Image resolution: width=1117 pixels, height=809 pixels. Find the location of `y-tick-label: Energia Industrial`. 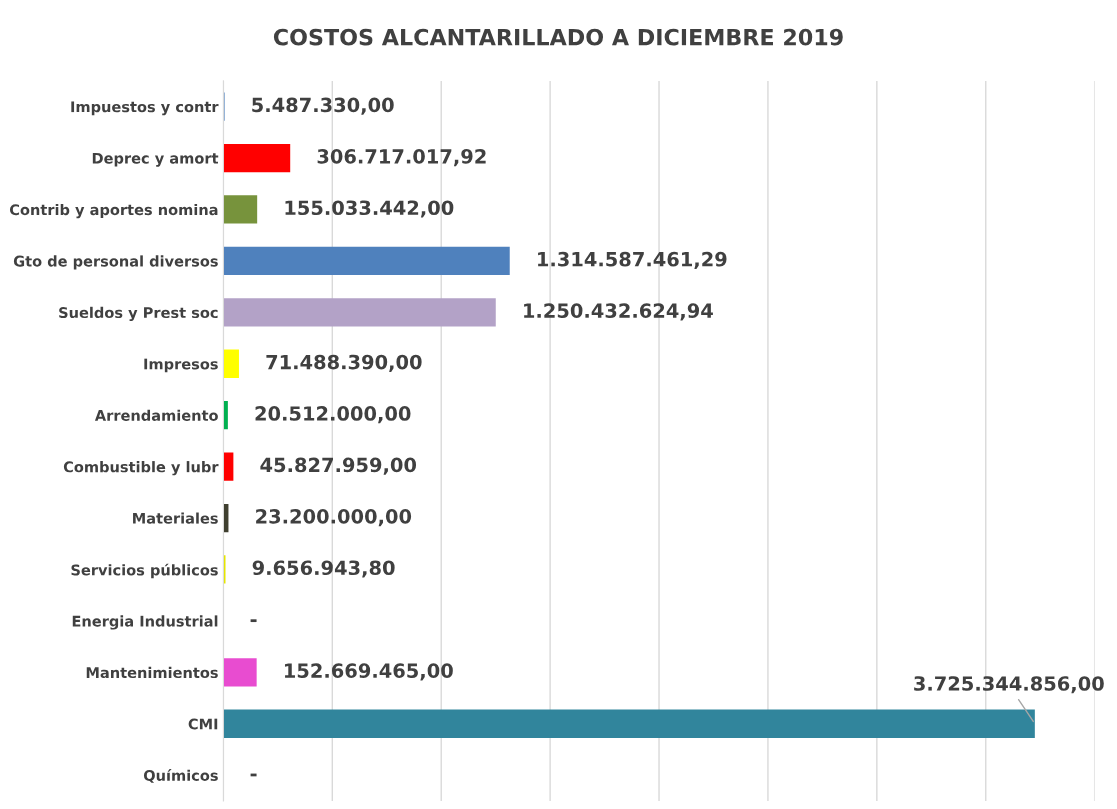

y-tick-label: Energia Industrial is located at coordinates (145, 622).